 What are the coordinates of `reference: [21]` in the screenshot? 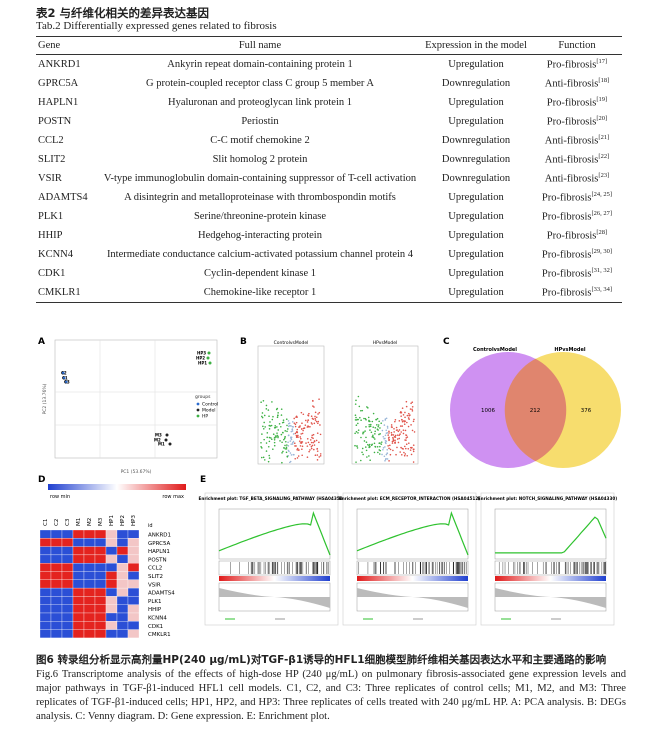 It's located at (604, 138).